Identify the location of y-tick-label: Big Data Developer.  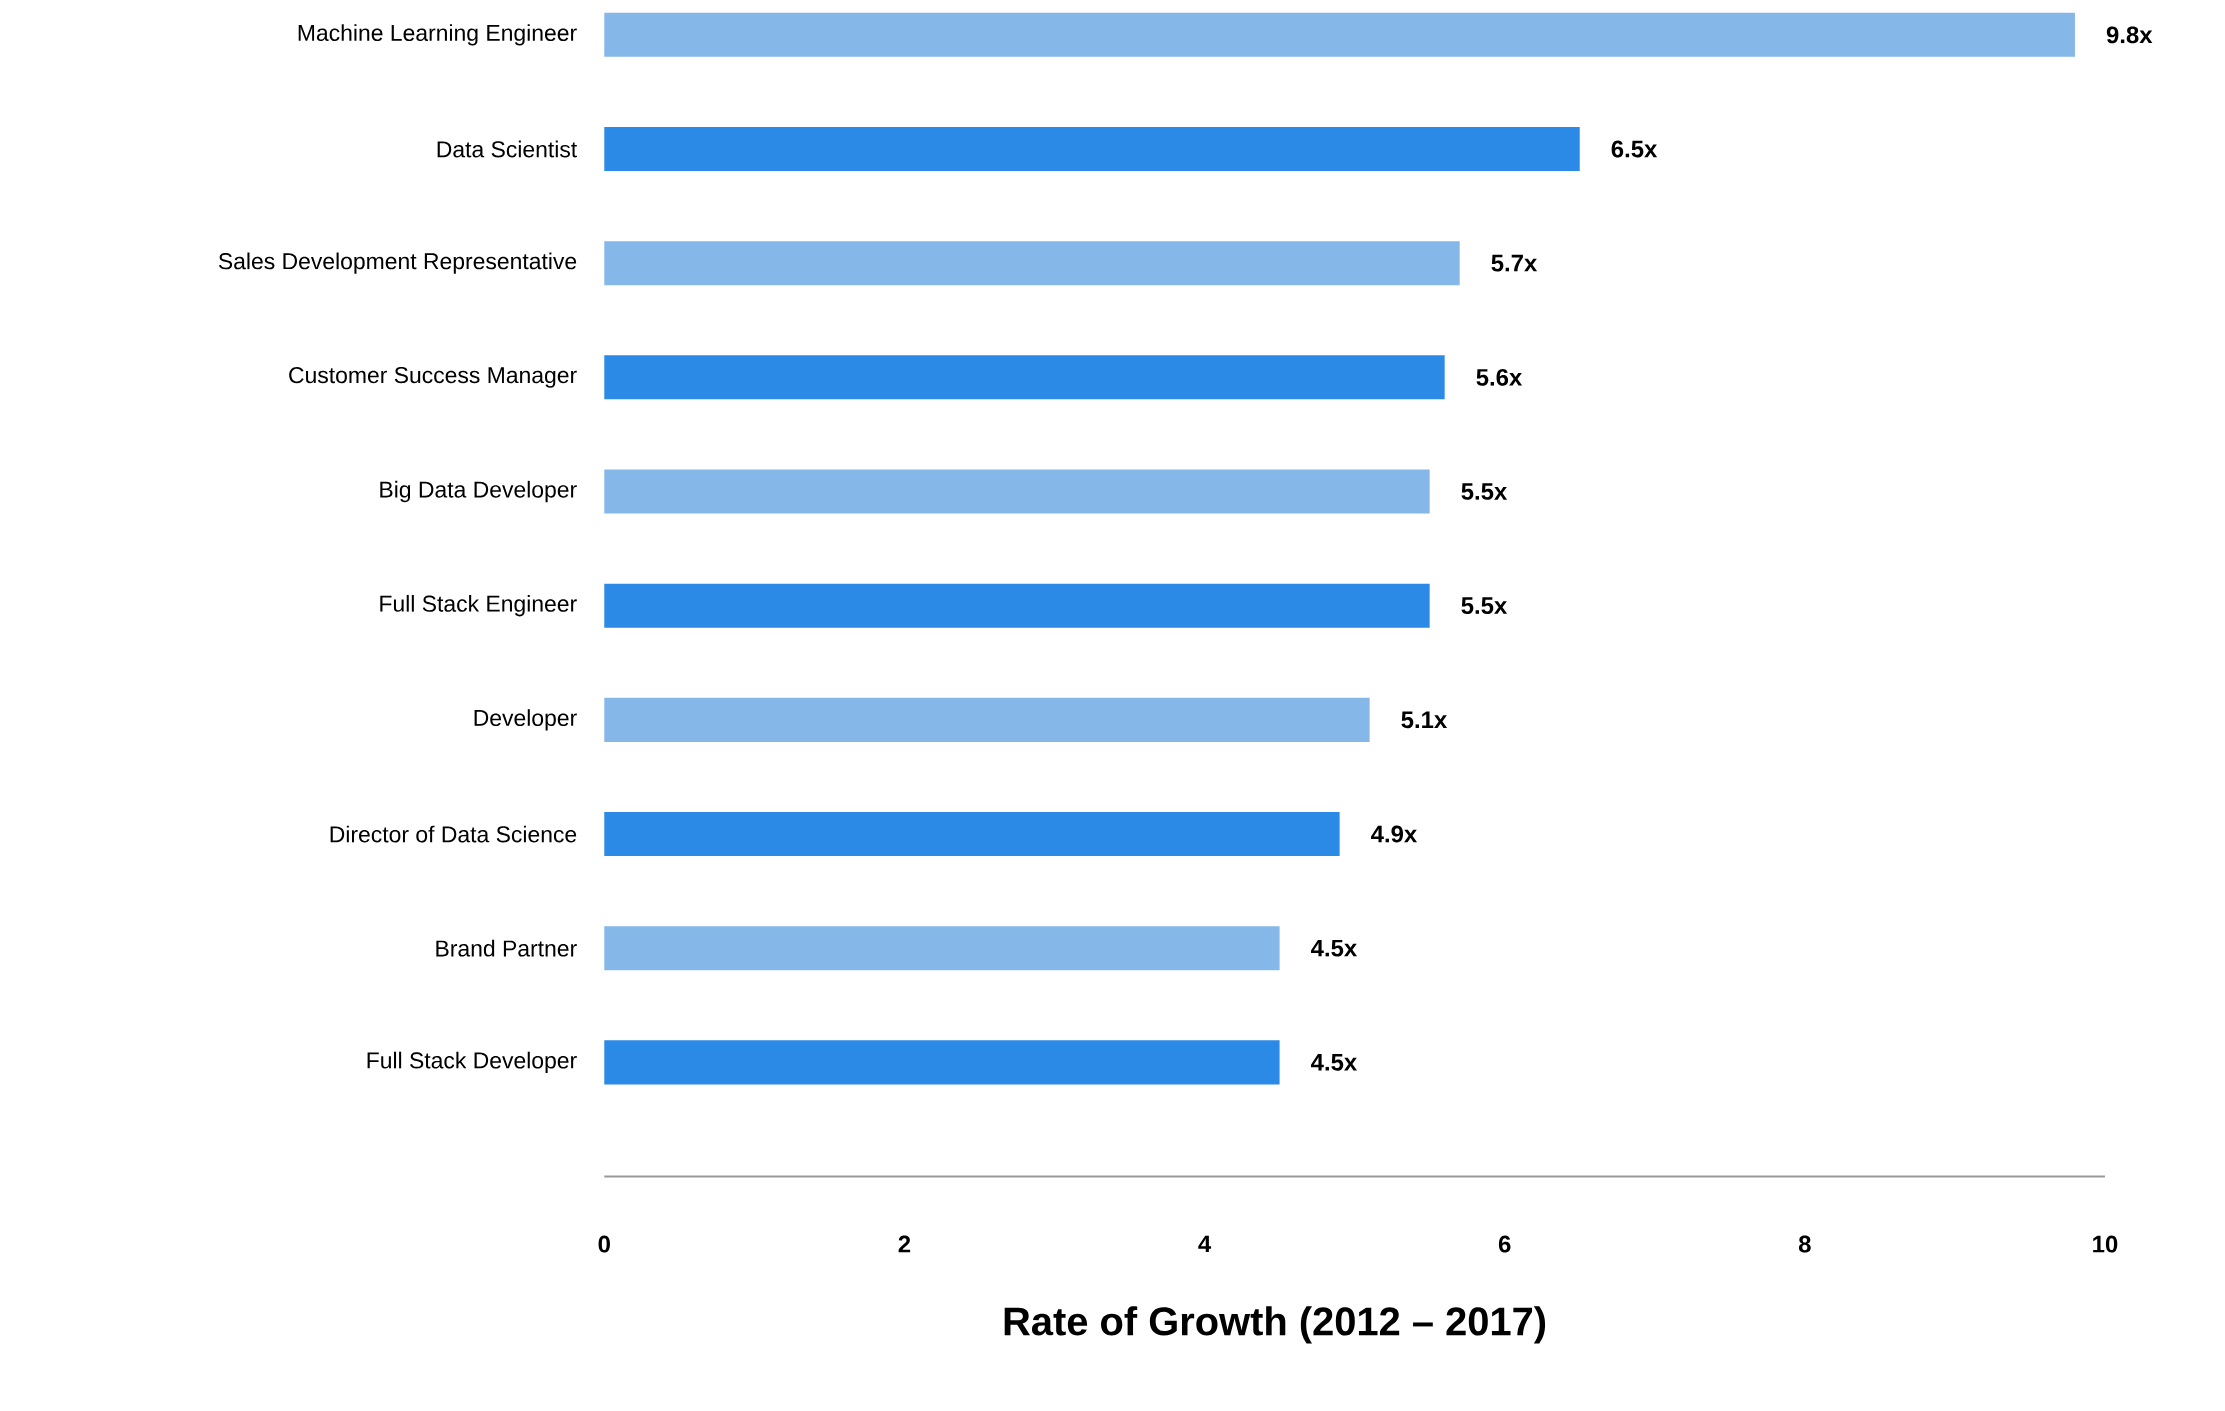
(478, 492).